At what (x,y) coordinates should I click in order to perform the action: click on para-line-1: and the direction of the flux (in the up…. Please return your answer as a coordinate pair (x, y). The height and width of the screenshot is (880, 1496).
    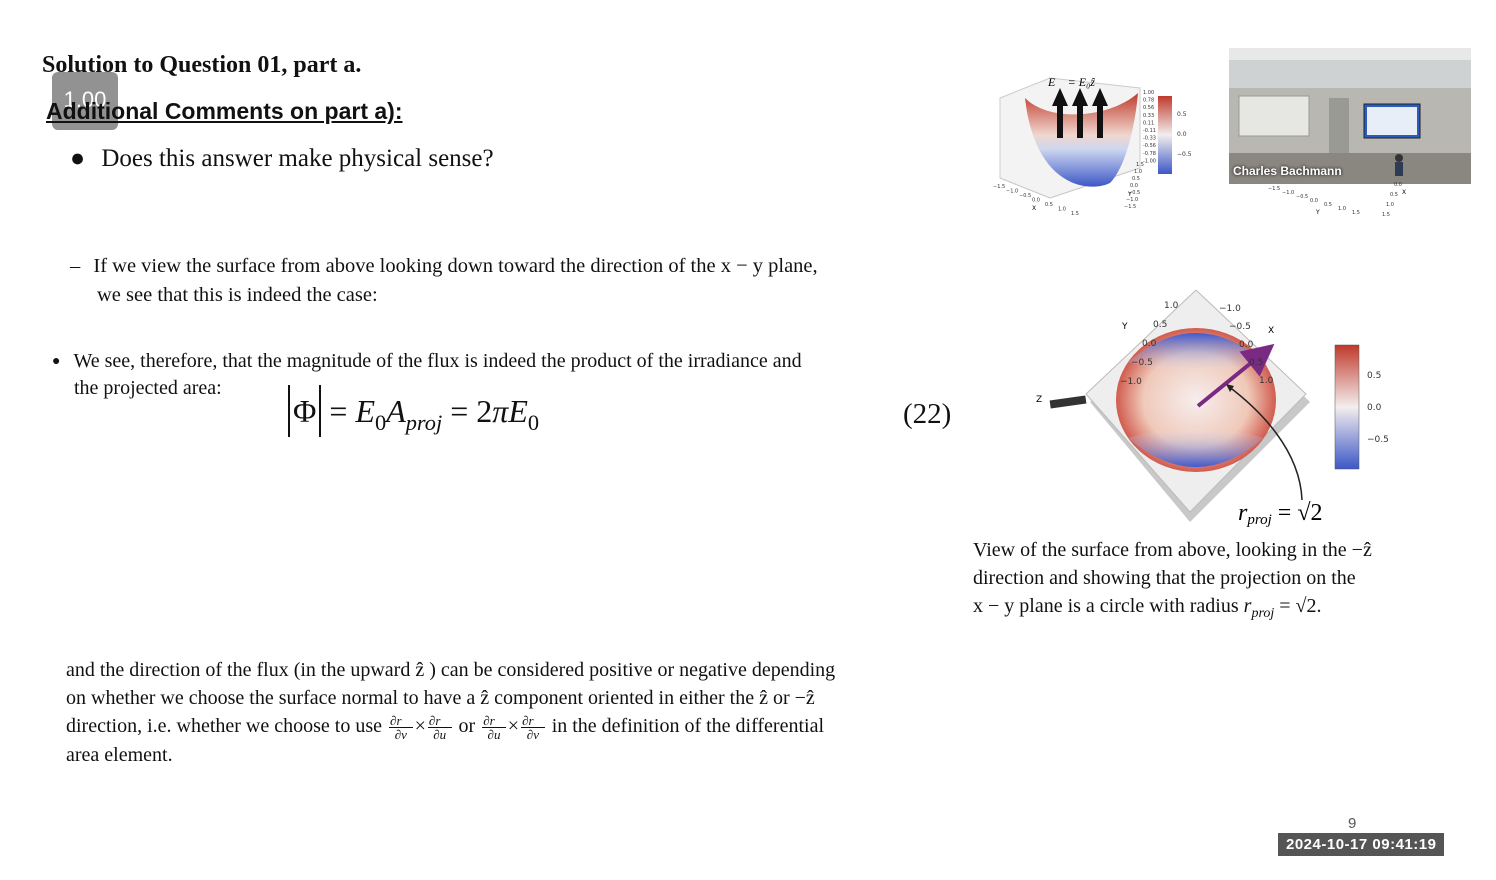
    Looking at the image, I should click on (451, 670).